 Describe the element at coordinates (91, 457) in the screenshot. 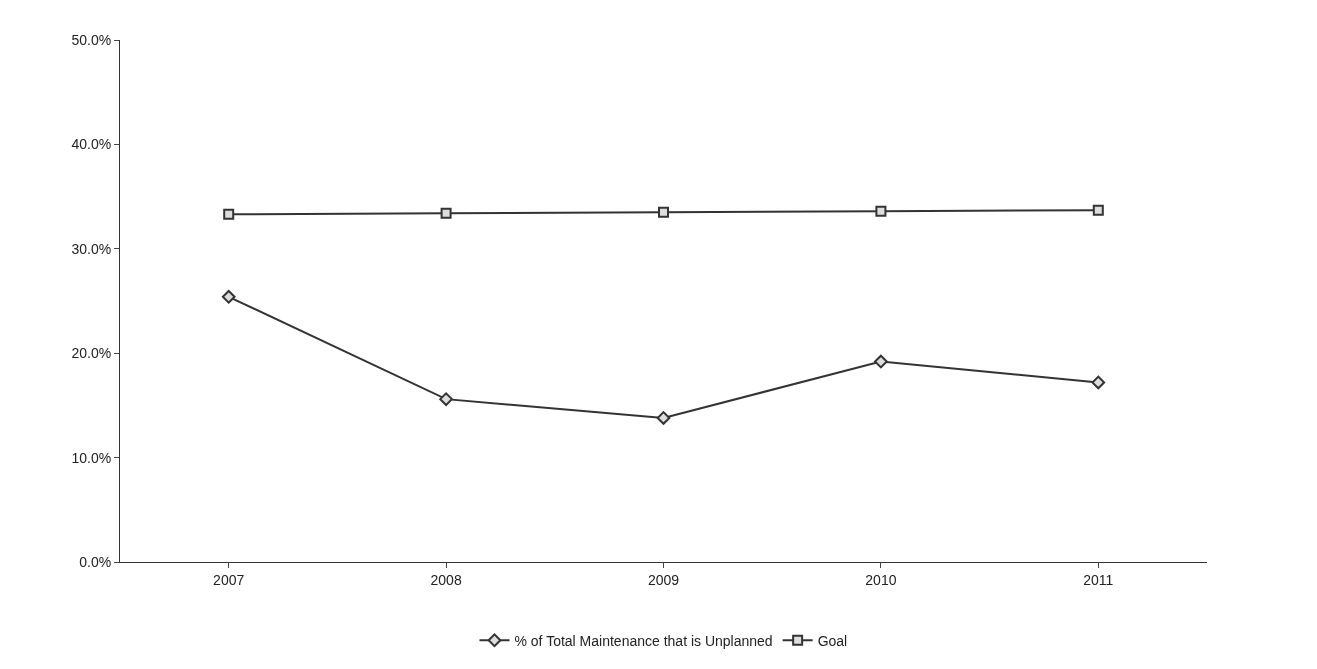

I see `y-tick-label: 10.0%` at that location.